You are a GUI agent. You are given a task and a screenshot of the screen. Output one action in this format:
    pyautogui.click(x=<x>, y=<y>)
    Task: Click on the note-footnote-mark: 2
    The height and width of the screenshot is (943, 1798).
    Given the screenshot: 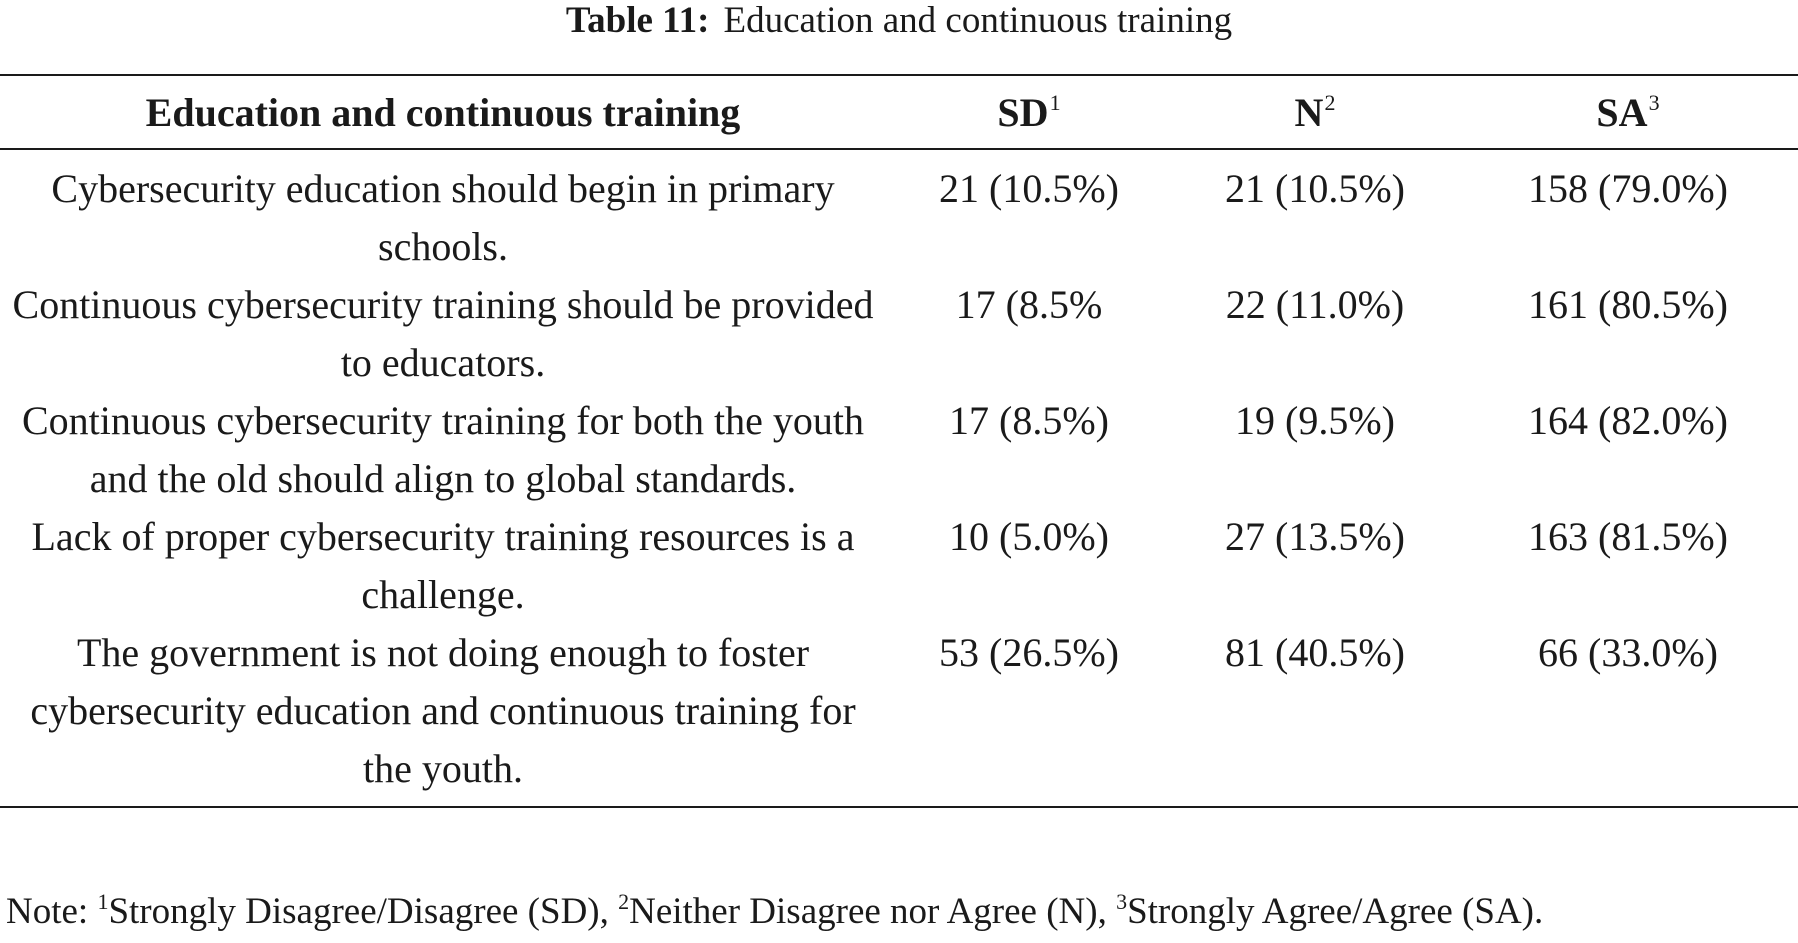 What is the action you would take?
    pyautogui.click(x=624, y=901)
    